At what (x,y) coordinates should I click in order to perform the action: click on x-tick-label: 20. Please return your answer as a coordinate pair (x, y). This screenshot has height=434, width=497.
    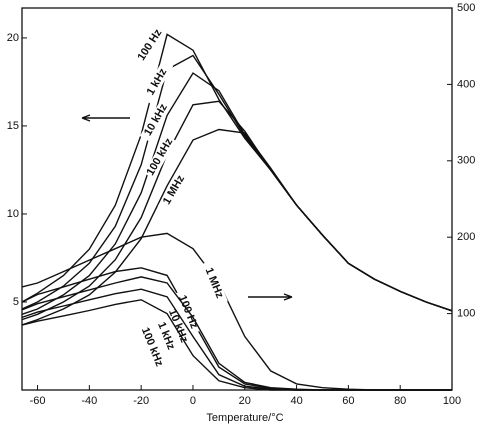
    Looking at the image, I should click on (245, 401).